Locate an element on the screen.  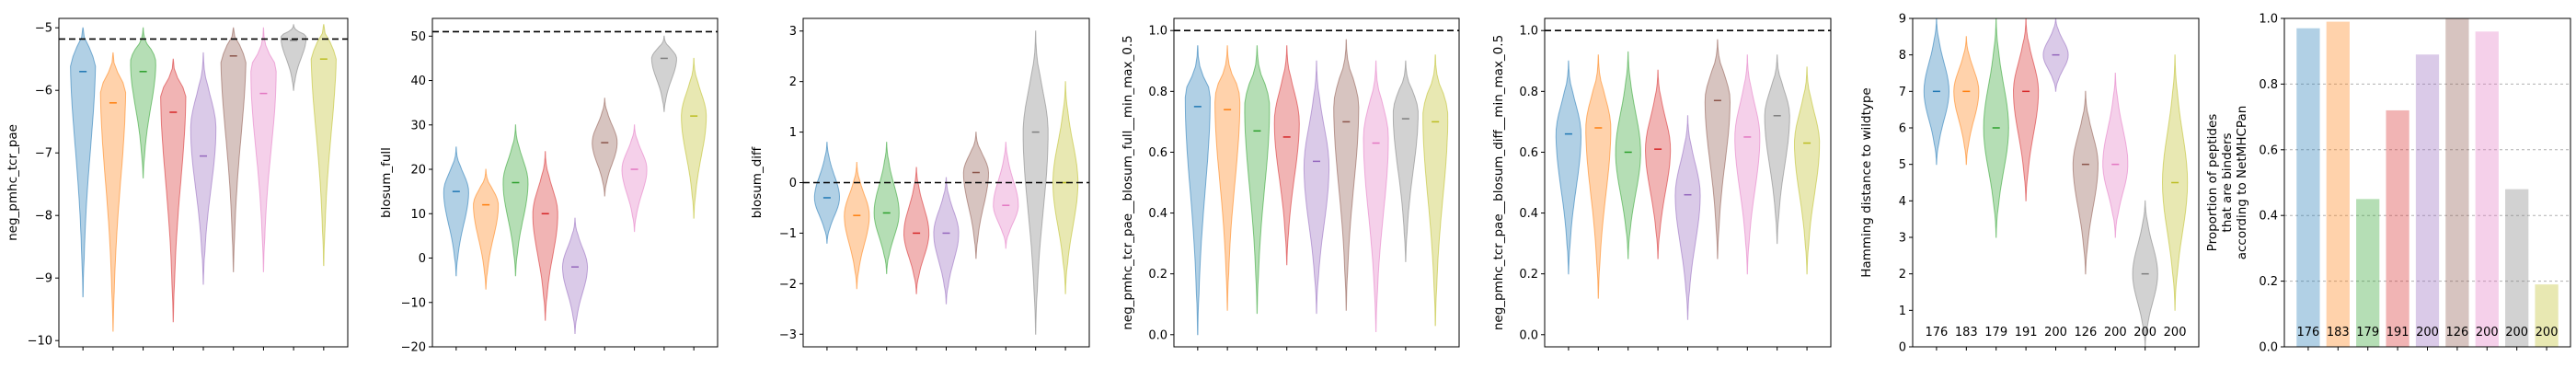
y-tick-label: −8 is located at coordinates (43, 217).